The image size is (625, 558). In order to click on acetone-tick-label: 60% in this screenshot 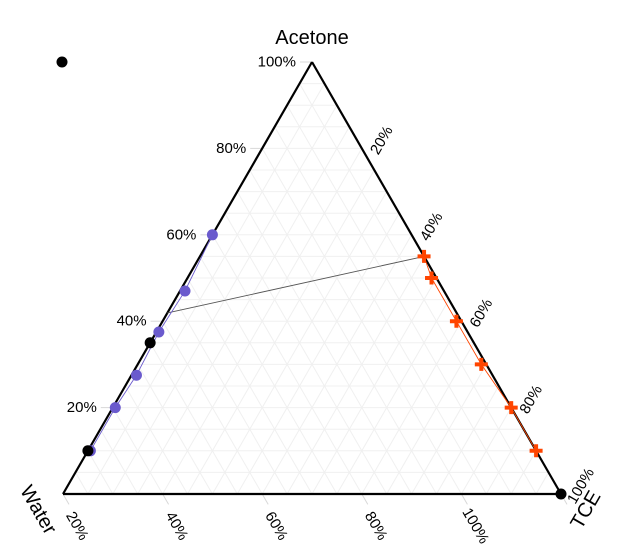, I will do `click(181, 234)`.